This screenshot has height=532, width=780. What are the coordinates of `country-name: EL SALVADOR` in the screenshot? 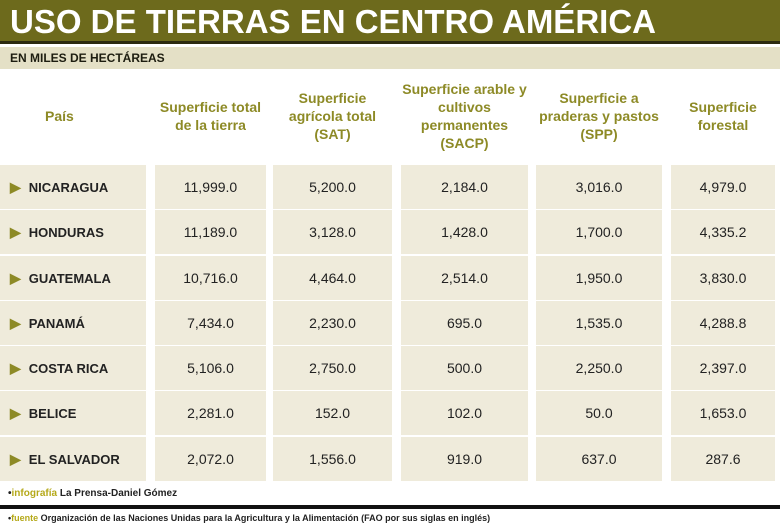 It's located at (74, 459).